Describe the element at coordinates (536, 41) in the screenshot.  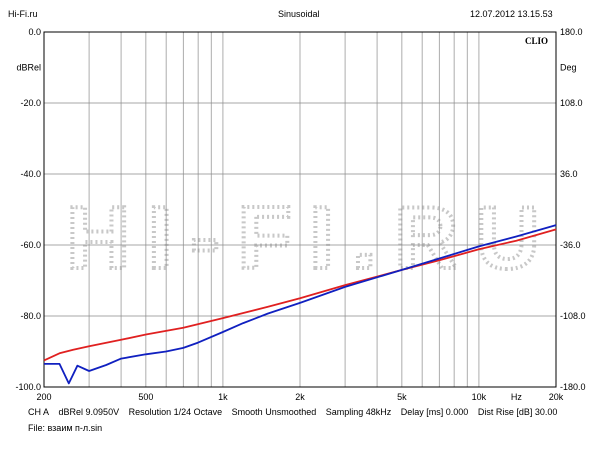
I see `brand-label: CLIO` at that location.